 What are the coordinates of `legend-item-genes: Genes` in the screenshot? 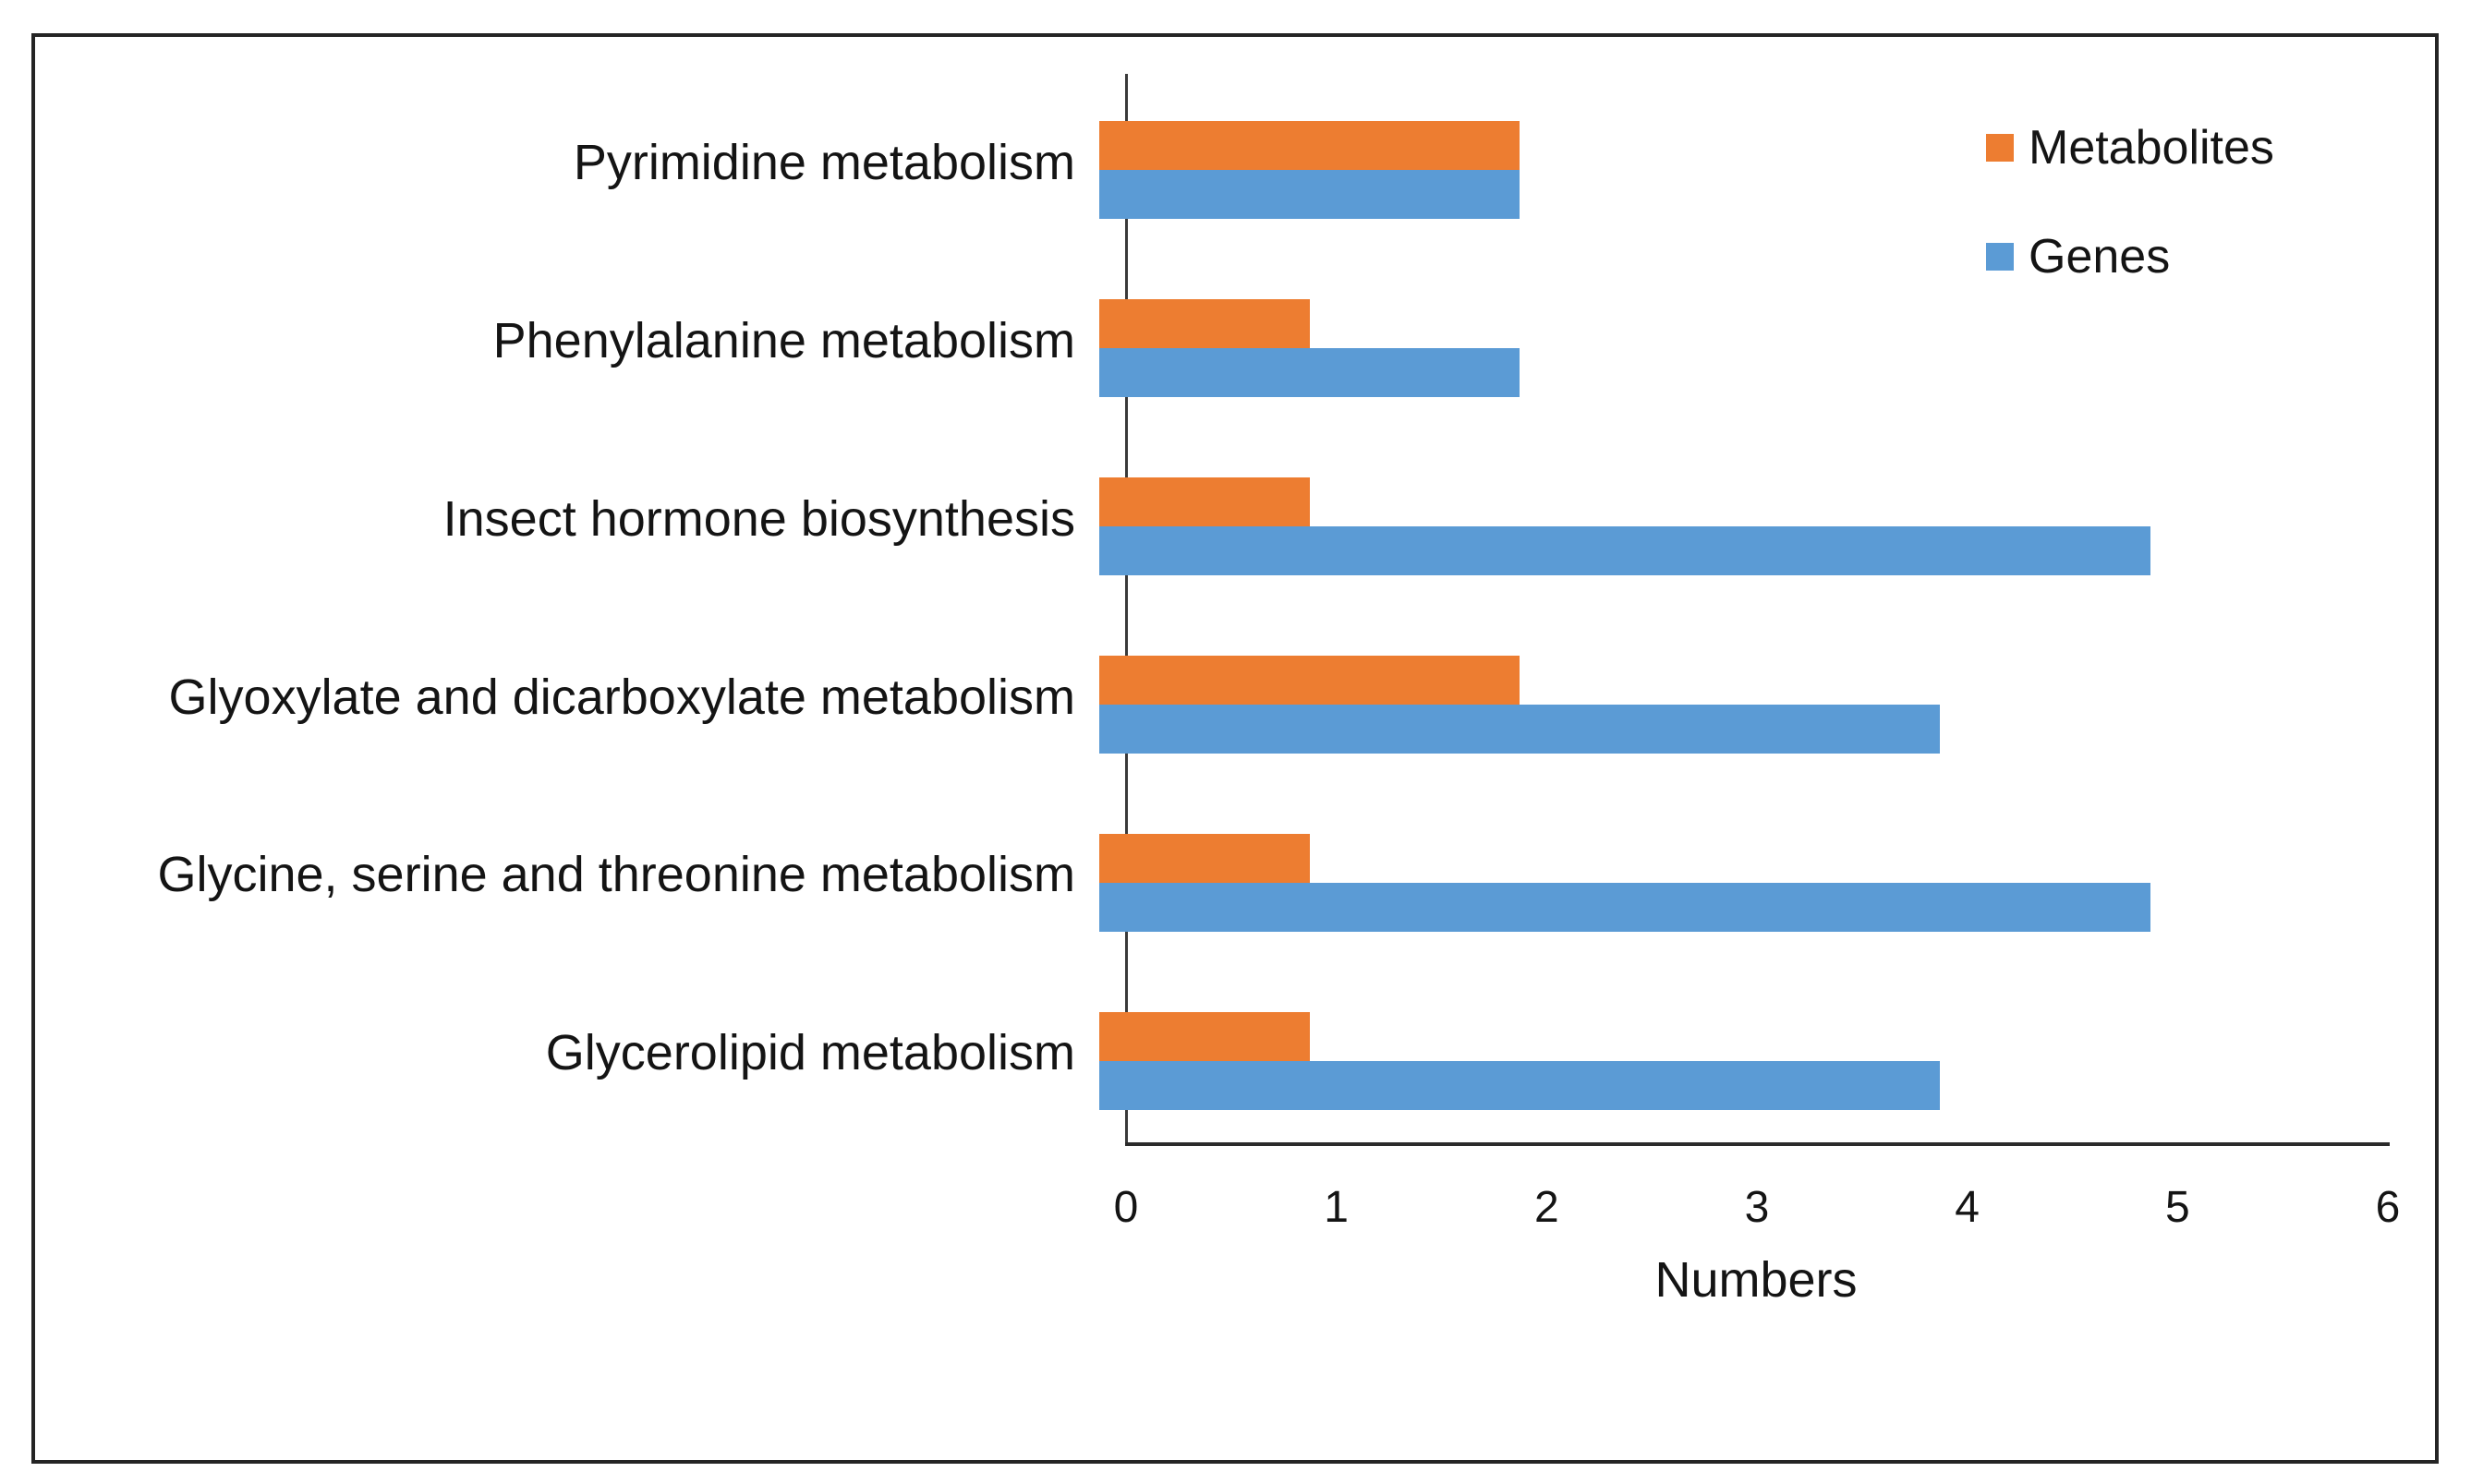 It's located at (2130, 256).